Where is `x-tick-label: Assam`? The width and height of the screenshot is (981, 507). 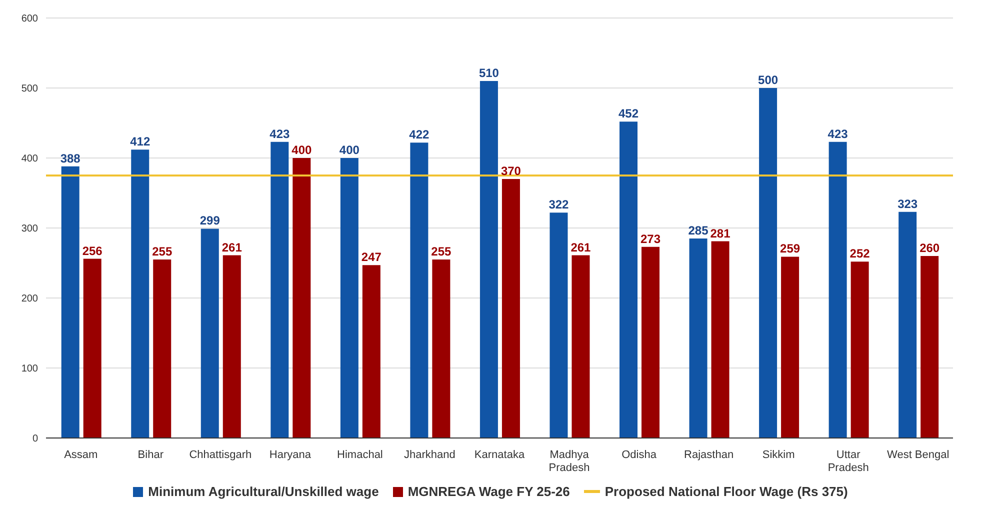
x-tick-label: Assam is located at coordinates (81, 455).